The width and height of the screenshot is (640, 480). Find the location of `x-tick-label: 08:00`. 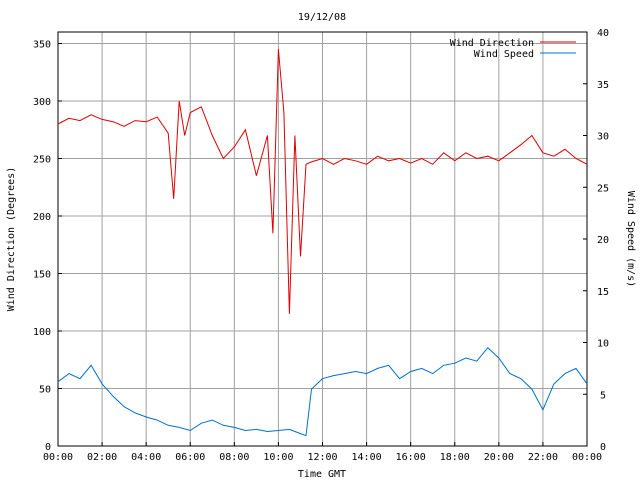

x-tick-label: 08:00 is located at coordinates (234, 457).